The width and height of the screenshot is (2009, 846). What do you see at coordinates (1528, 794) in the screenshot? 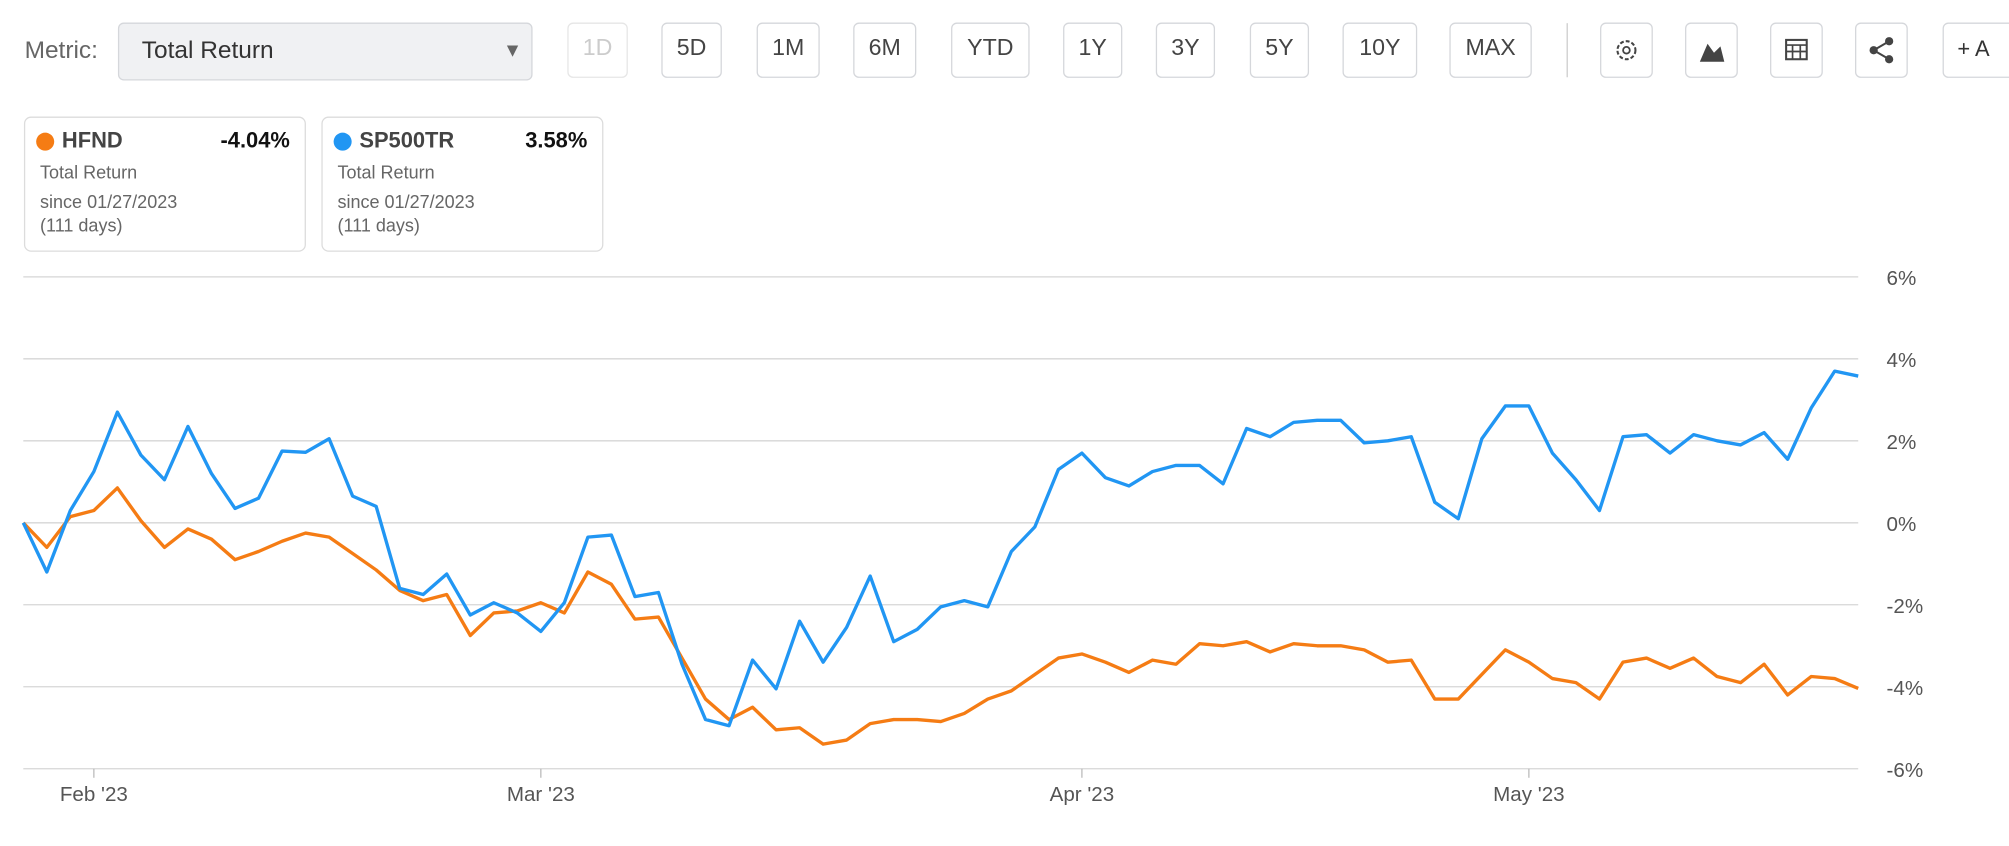
I see `x-tick-label: May '23` at bounding box center [1528, 794].